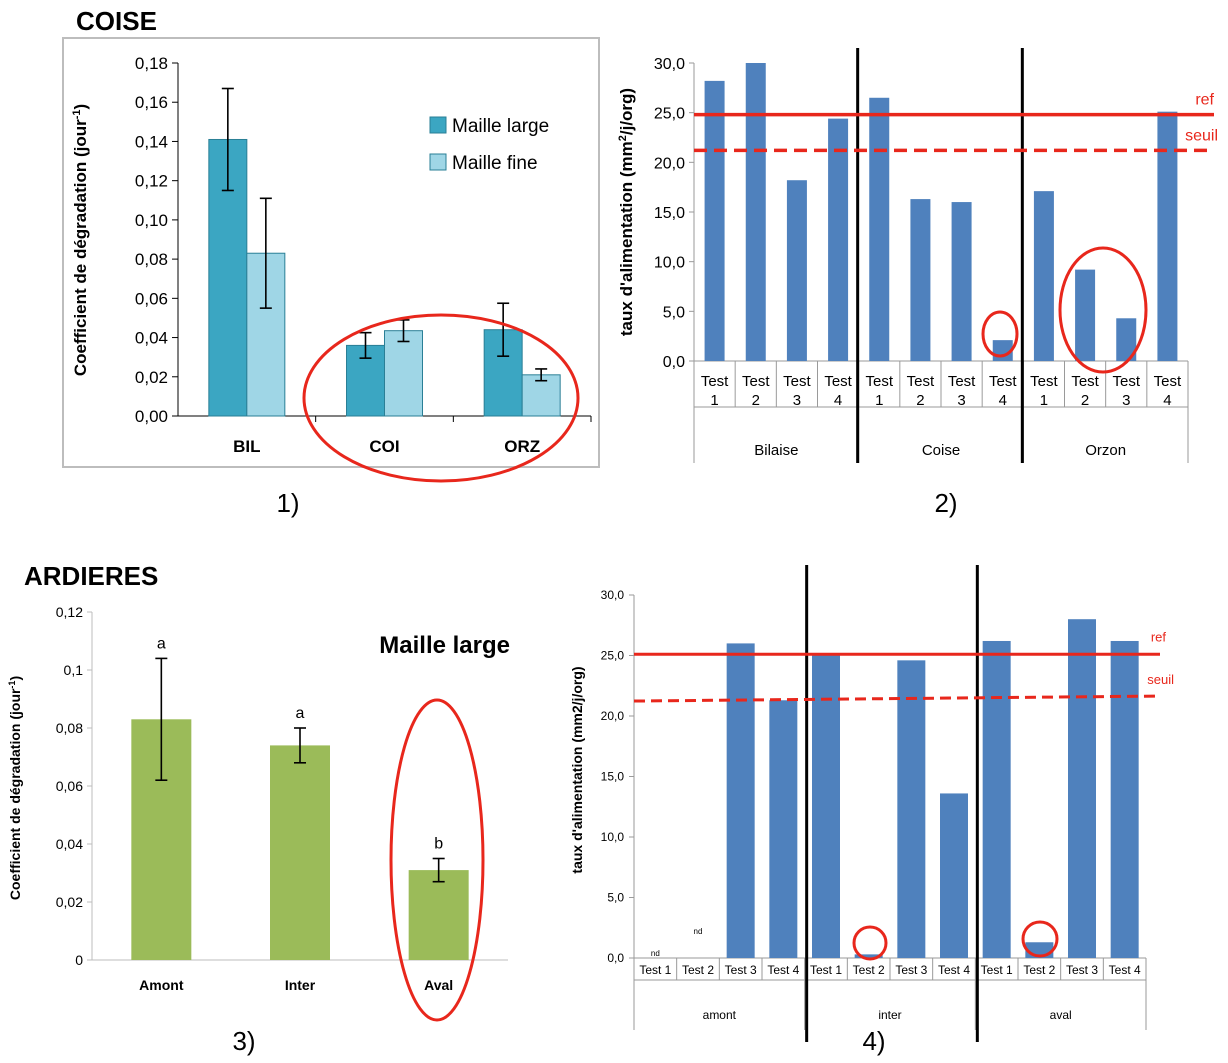  I want to click on significance-letter: a, so click(300, 713).